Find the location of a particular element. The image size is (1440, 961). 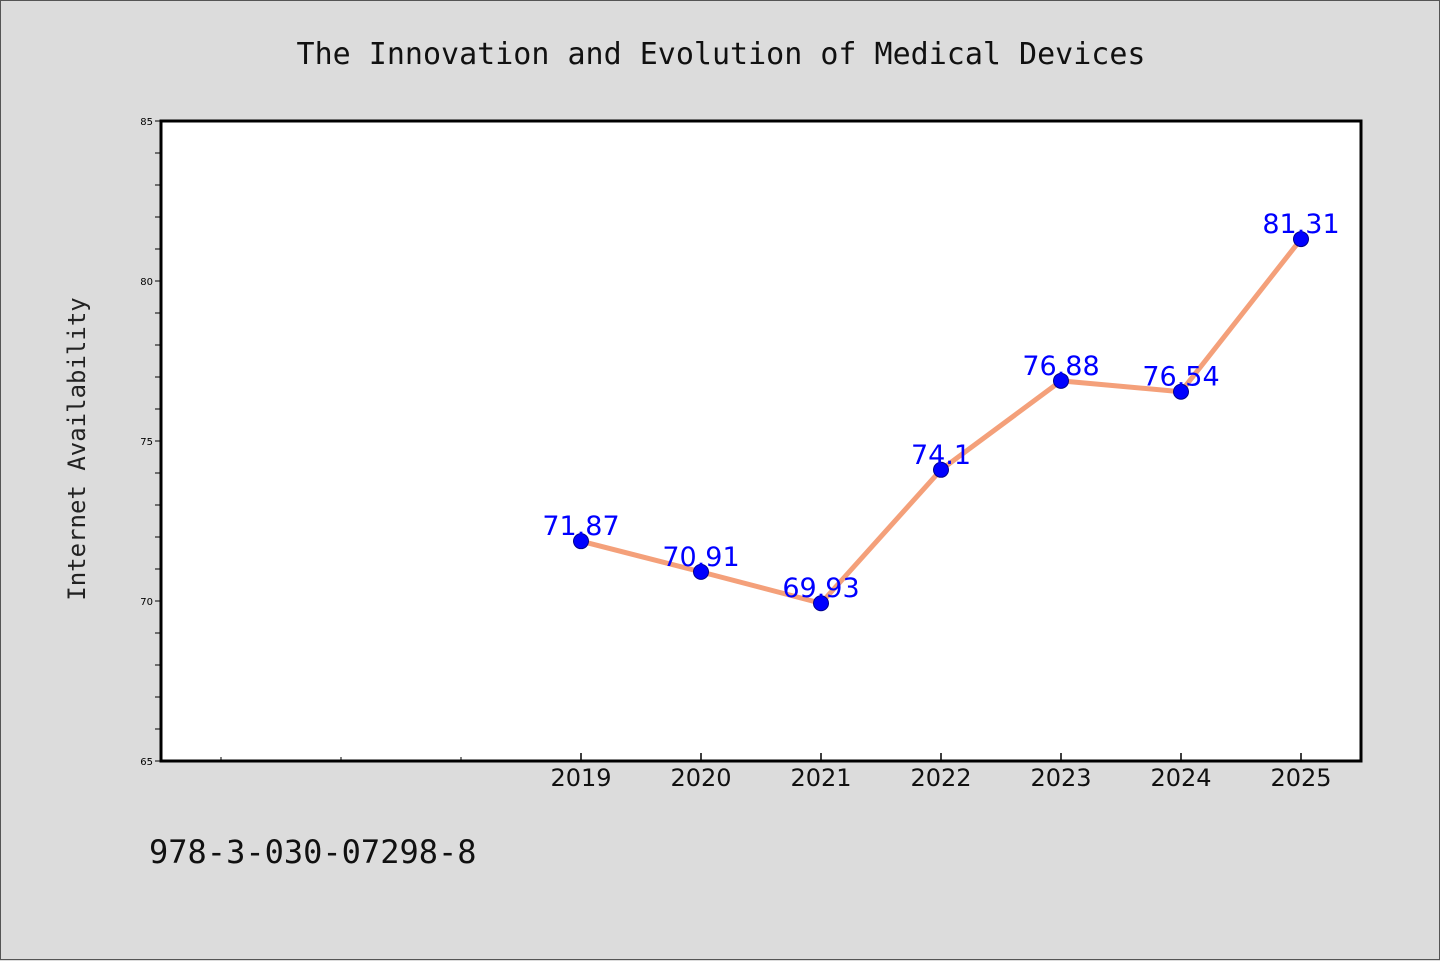

y-tick-label: 80 is located at coordinates (146, 282).